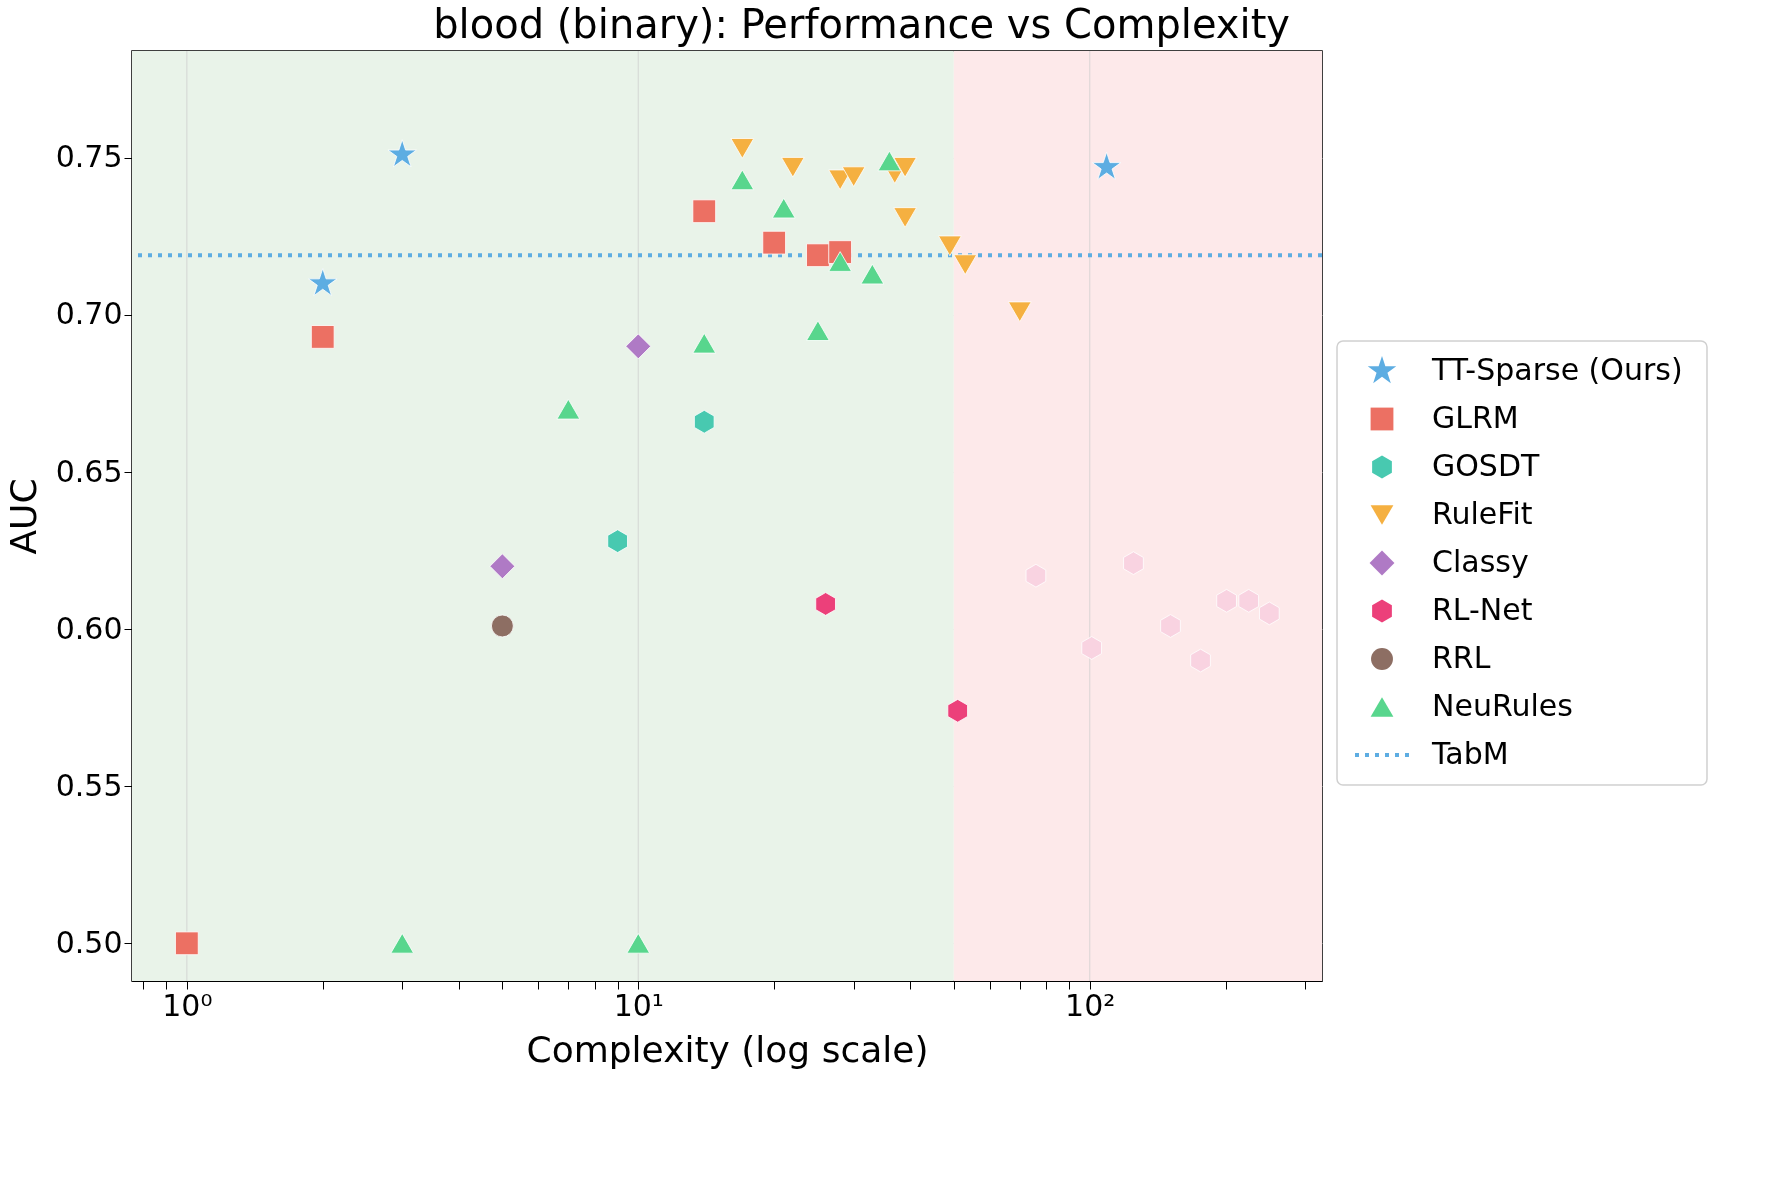 The height and width of the screenshot is (1181, 1783). What do you see at coordinates (1480, 561) in the screenshot?
I see `legend-label: Classy` at bounding box center [1480, 561].